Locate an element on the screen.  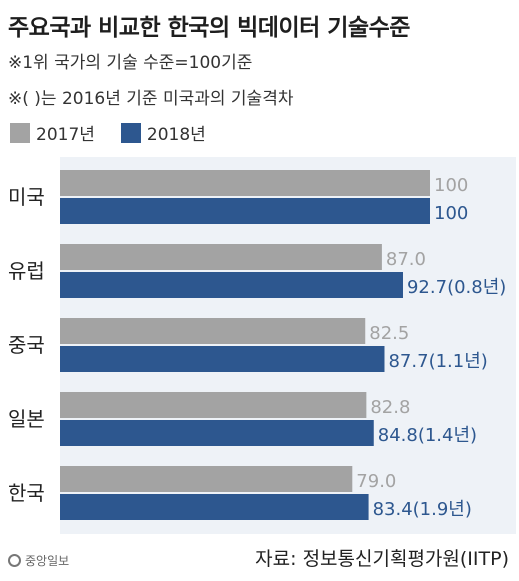
publisher-logo: 중앙일보 is located at coordinates (38, 560).